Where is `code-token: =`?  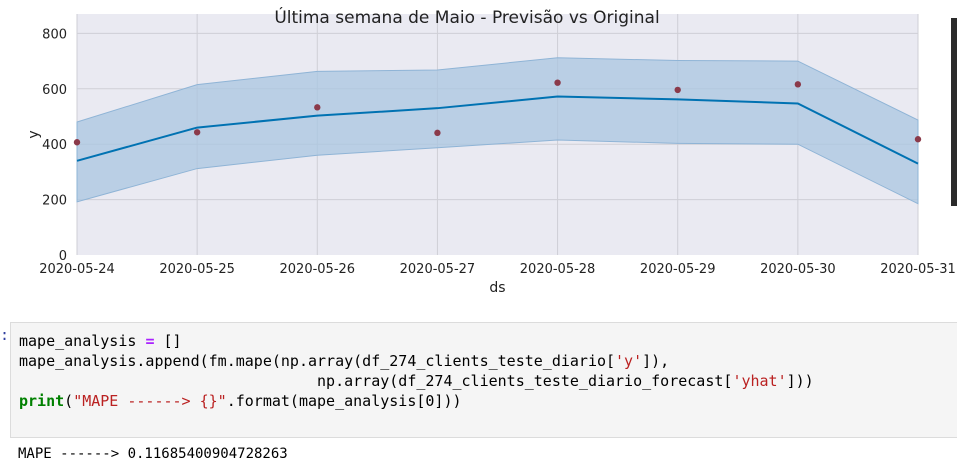 code-token: = is located at coordinates (150, 341).